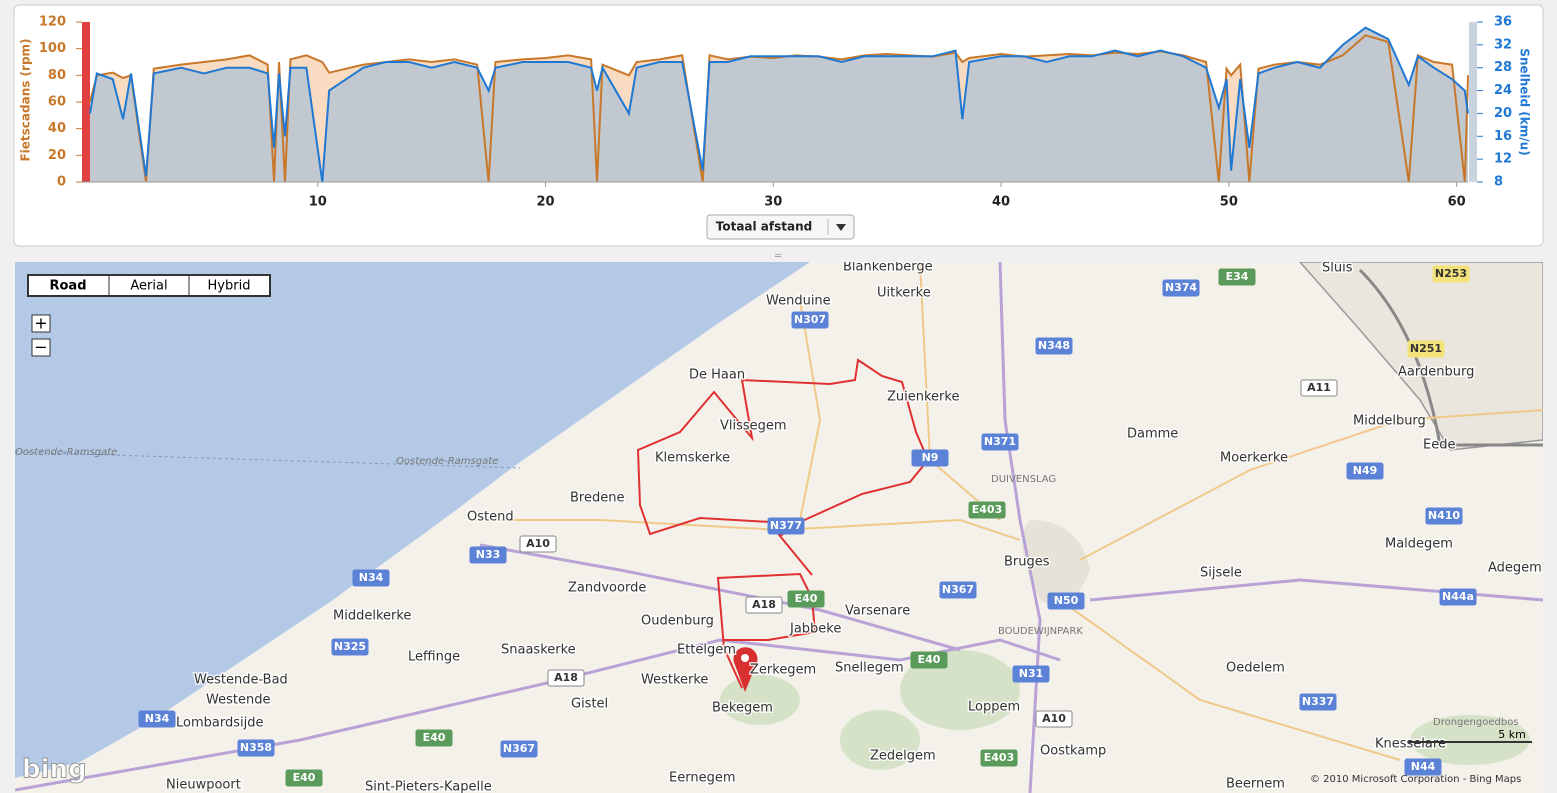 Image resolution: width=1557 pixels, height=793 pixels. What do you see at coordinates (1498, 182) in the screenshot?
I see `y2-tick-label: 8` at bounding box center [1498, 182].